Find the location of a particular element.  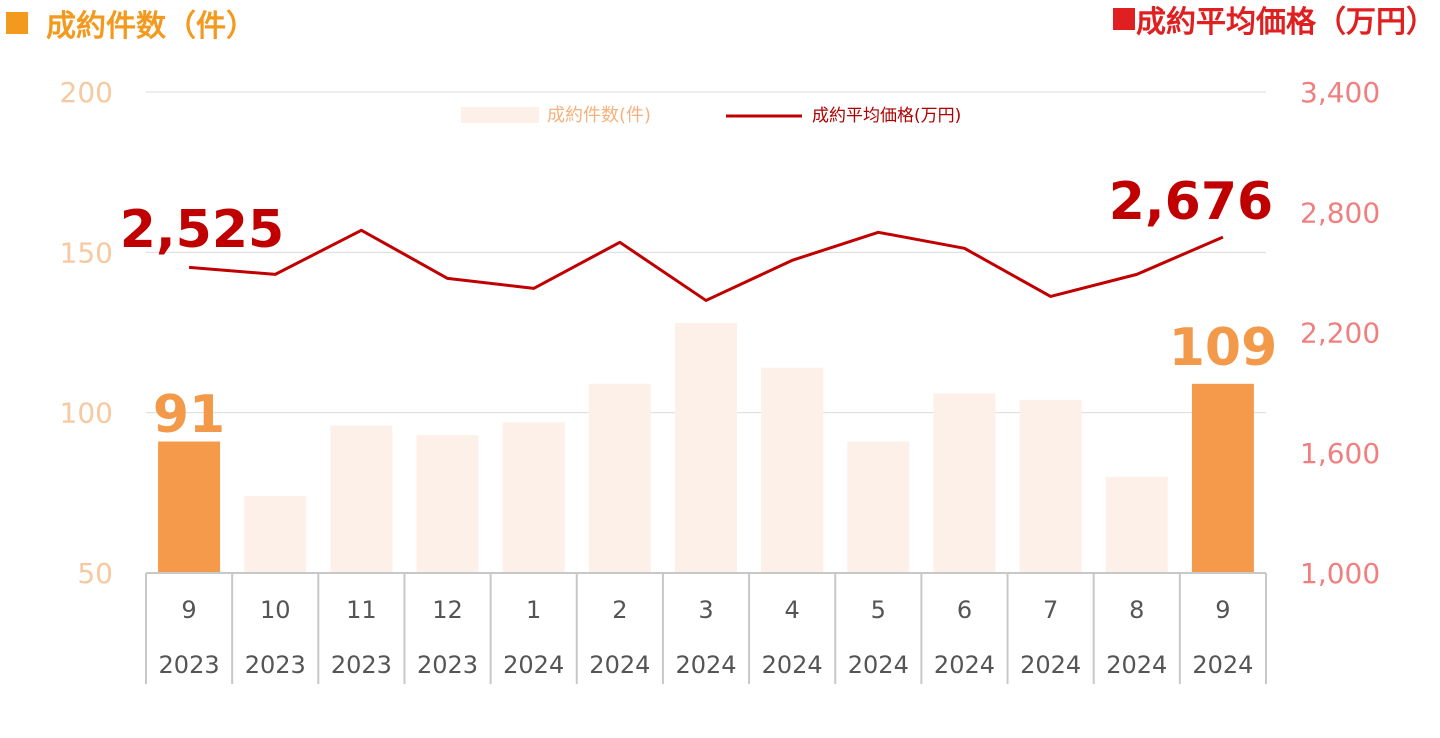

right-tick-label: 2,800 is located at coordinates (1340, 212).